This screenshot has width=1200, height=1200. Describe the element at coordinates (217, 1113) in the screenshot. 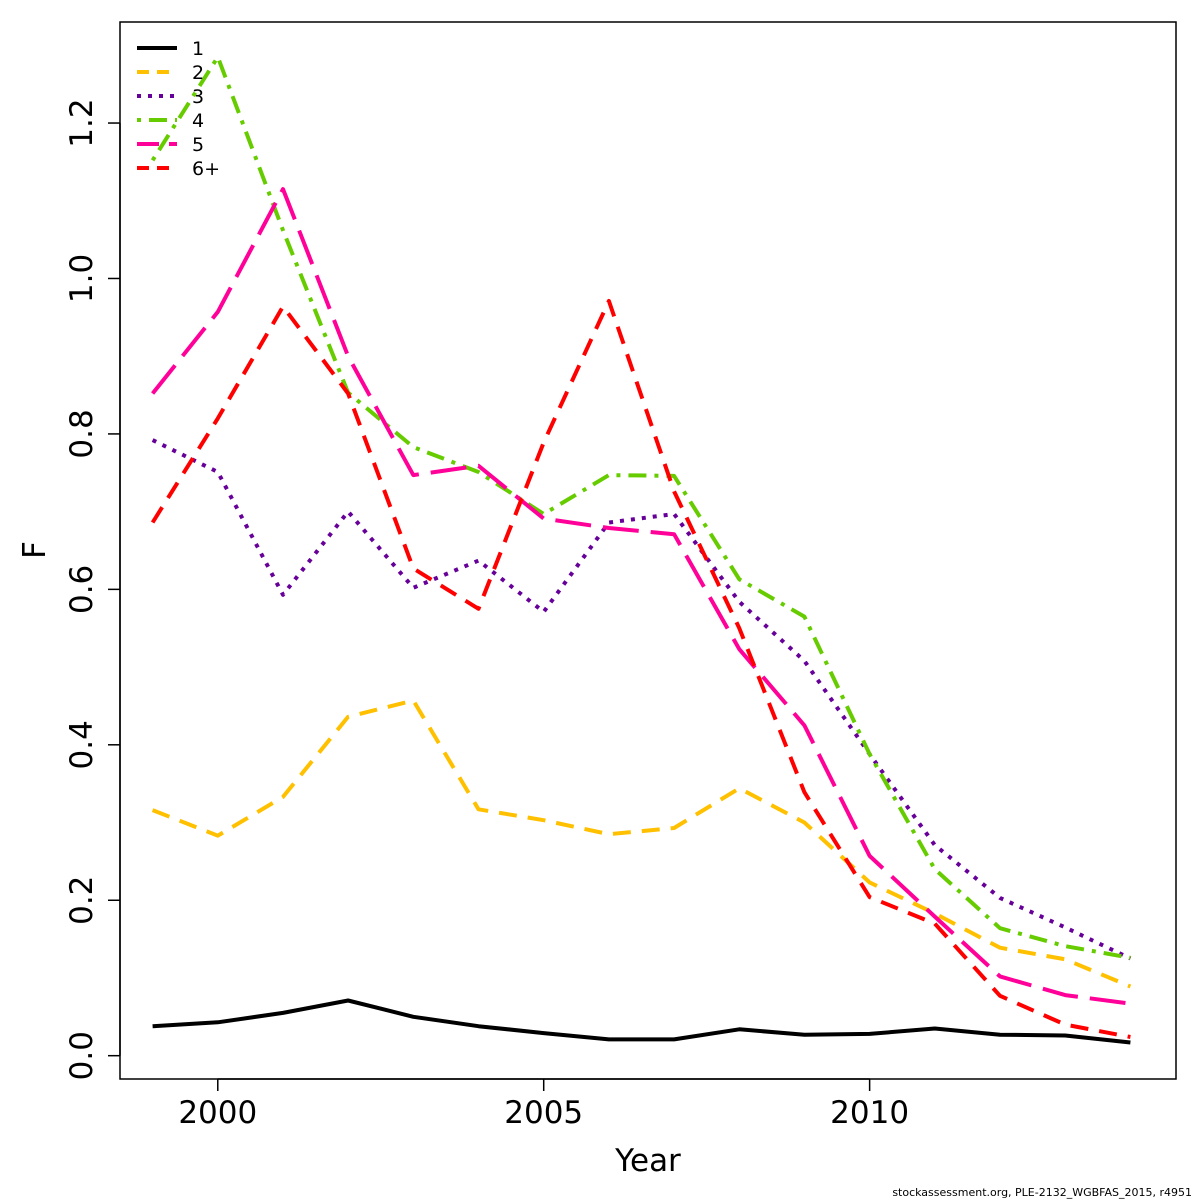

I see `x-tick-label: 2000` at that location.